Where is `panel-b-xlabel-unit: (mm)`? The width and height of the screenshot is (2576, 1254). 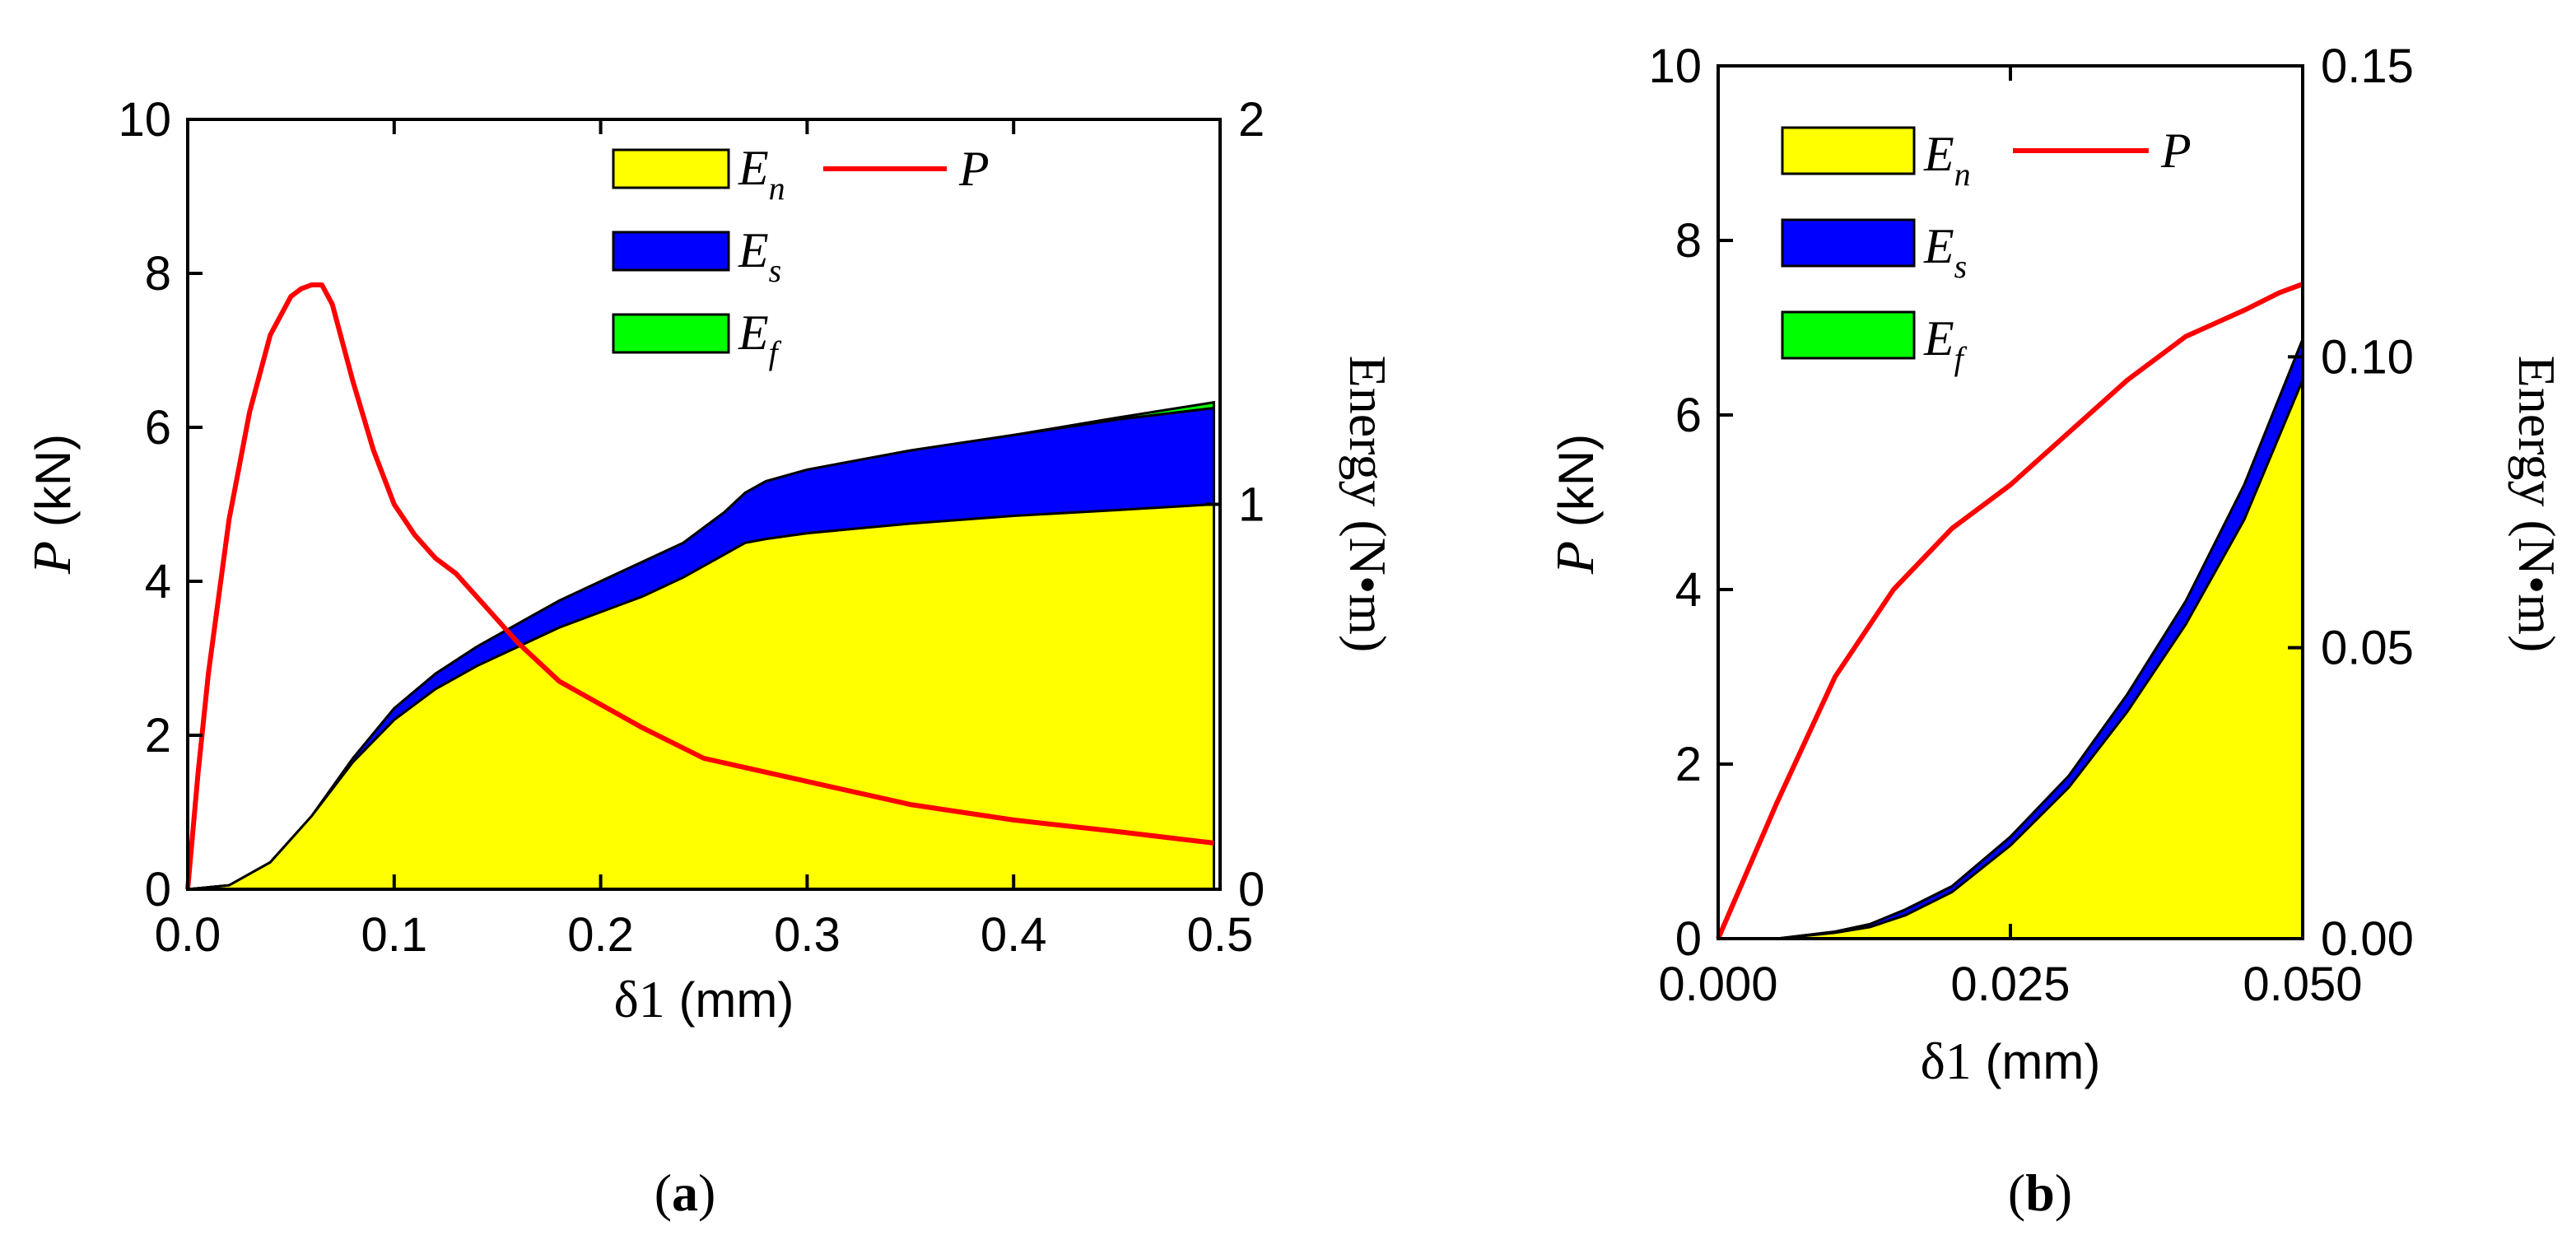 panel-b-xlabel-unit: (mm) is located at coordinates (2036, 1062).